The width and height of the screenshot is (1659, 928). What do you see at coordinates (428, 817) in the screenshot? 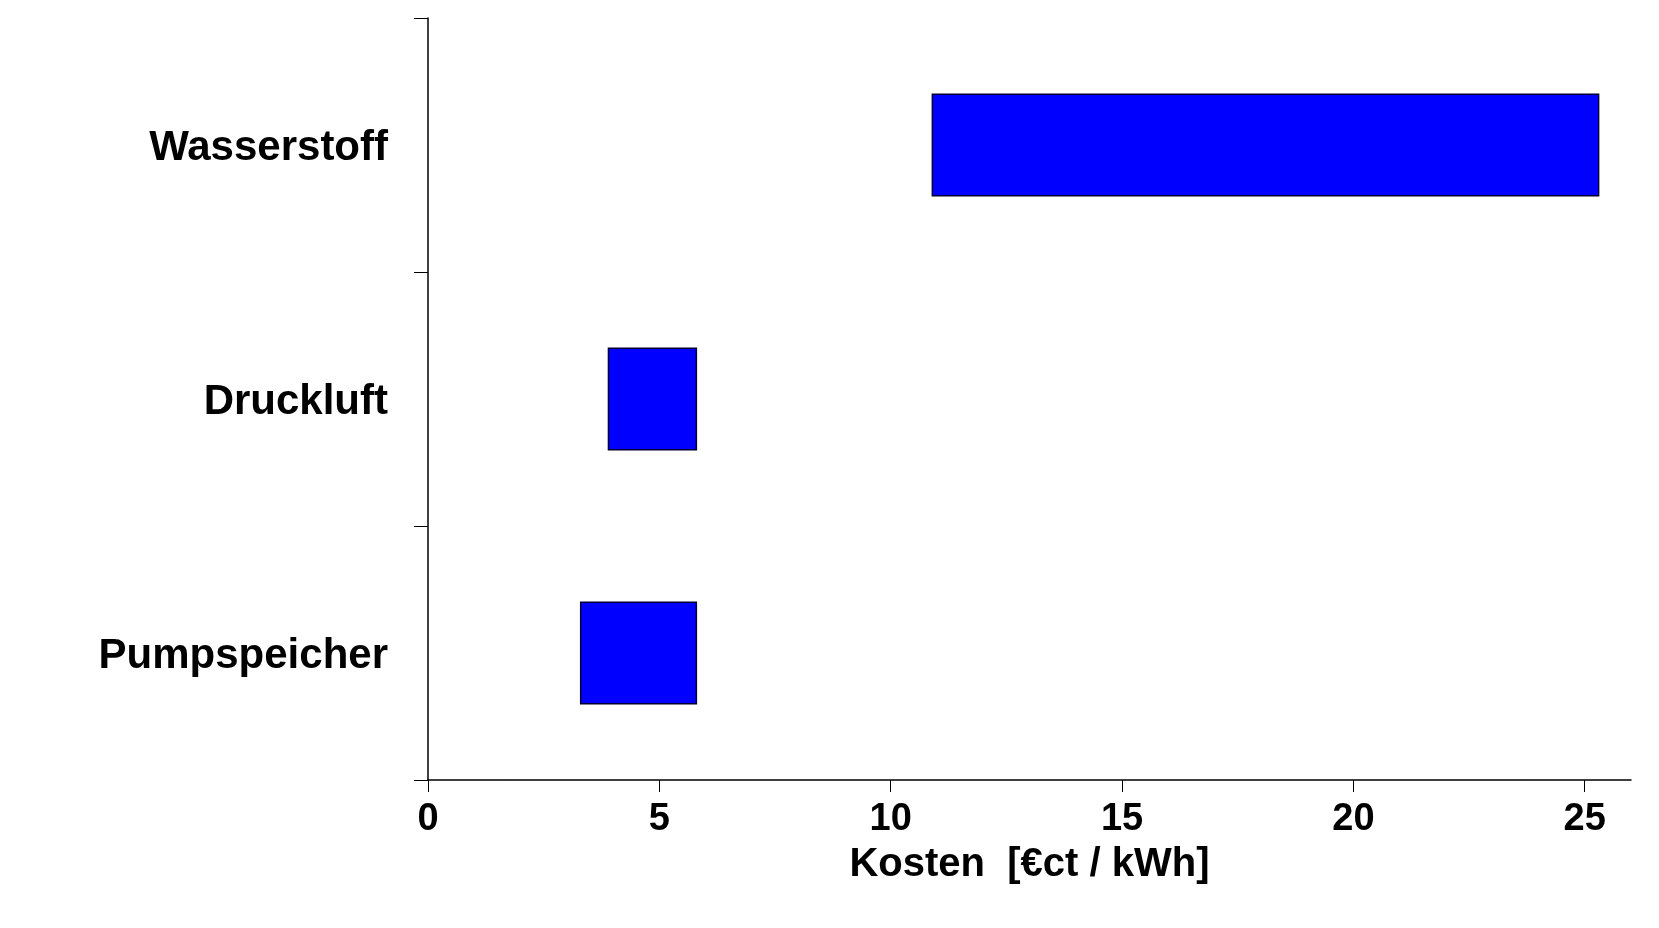
I see `x-tick-label: 0` at bounding box center [428, 817].